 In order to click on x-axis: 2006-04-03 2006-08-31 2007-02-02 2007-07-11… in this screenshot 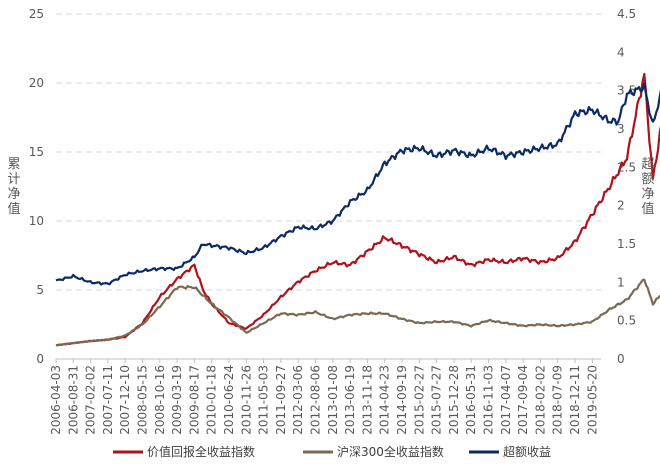, I will do `click(325, 396)`.